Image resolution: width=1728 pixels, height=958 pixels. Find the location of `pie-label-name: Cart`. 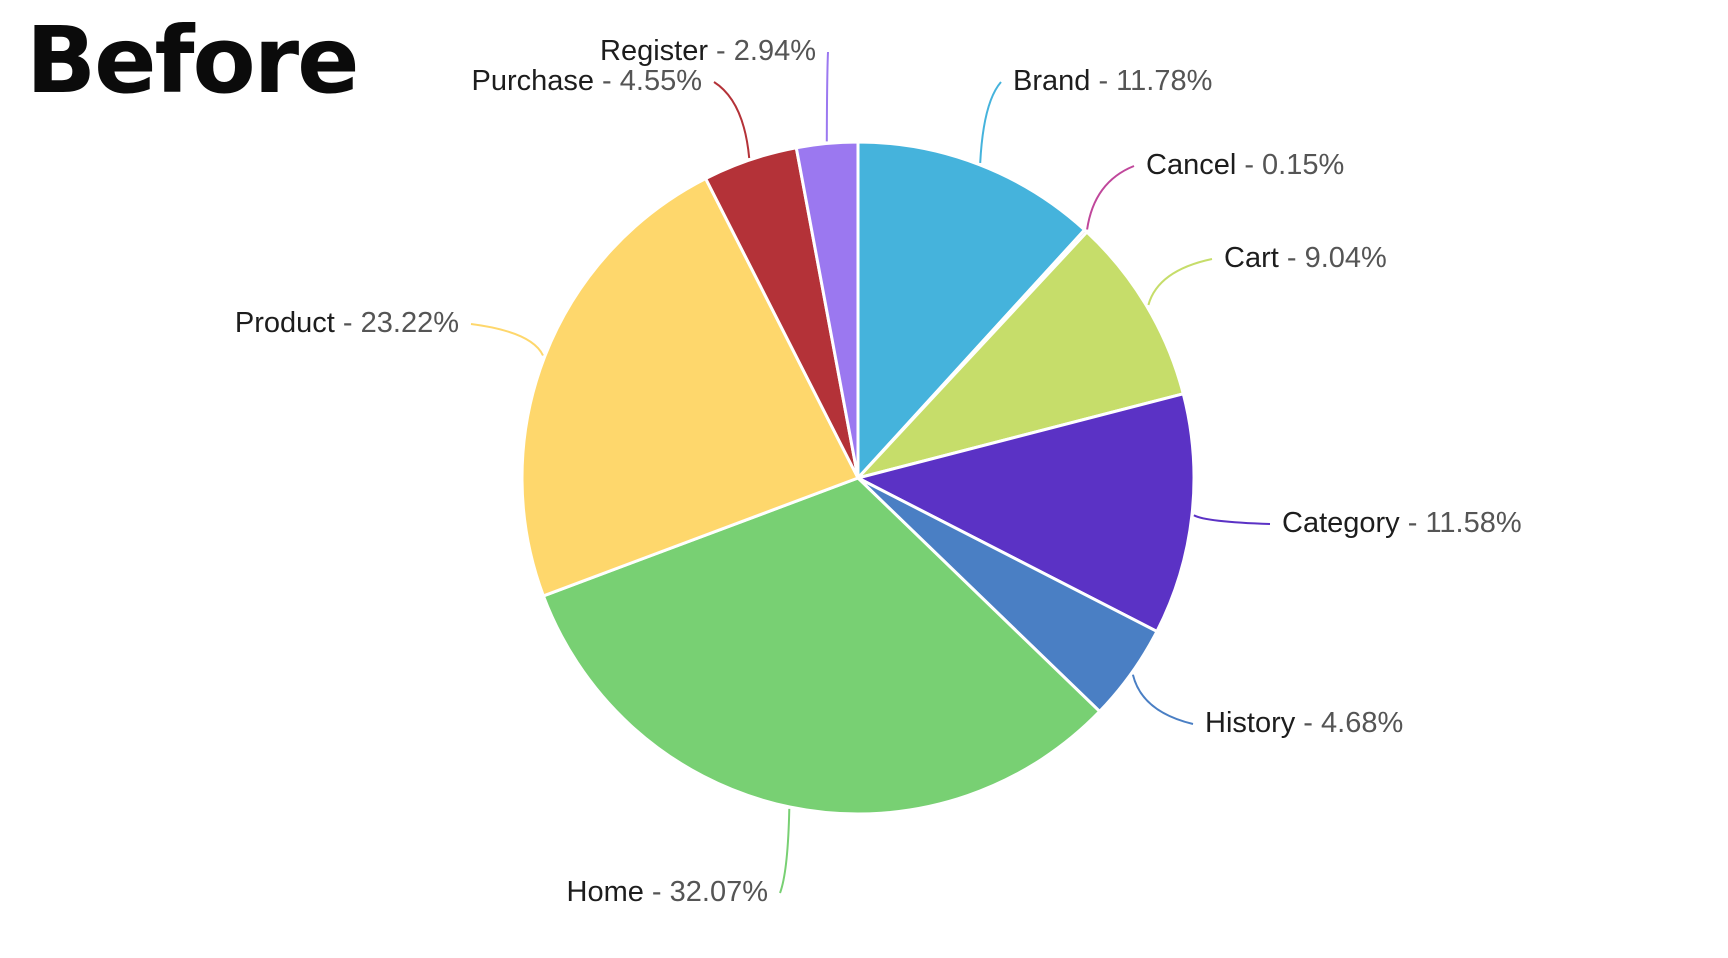

pie-label-name: Cart is located at coordinates (1251, 258).